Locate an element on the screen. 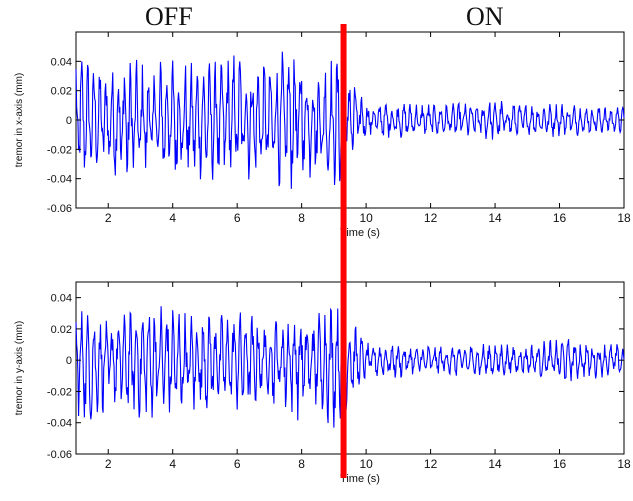 The image size is (633, 501). condition-label-off: OFF is located at coordinates (169, 16).